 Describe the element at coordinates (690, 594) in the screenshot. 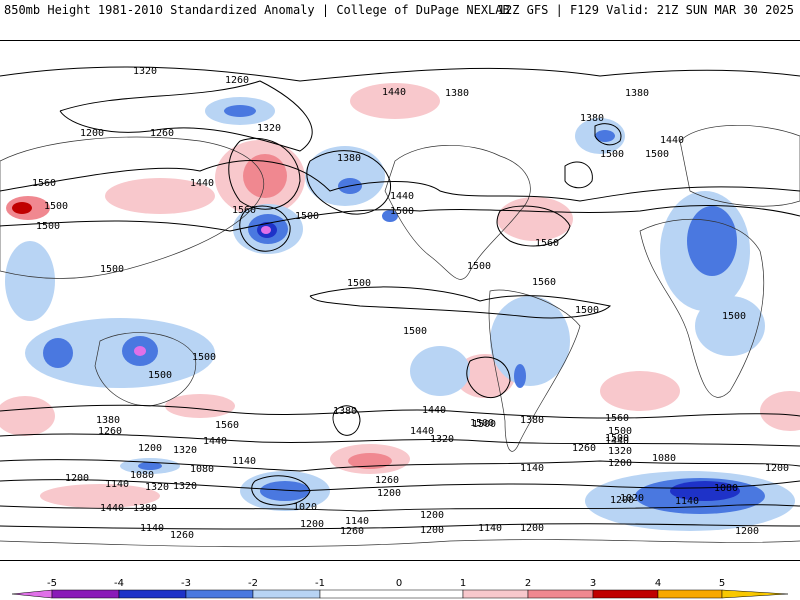

I see `colorbar-seg-pos4` at that location.